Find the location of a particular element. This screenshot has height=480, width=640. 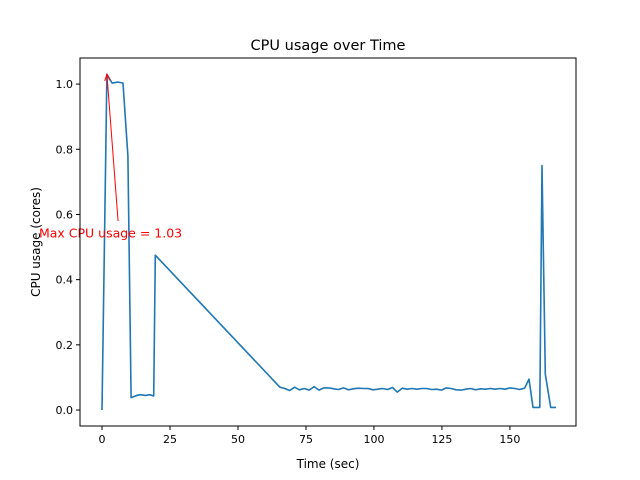

x-tick-label: 25 is located at coordinates (170, 439).